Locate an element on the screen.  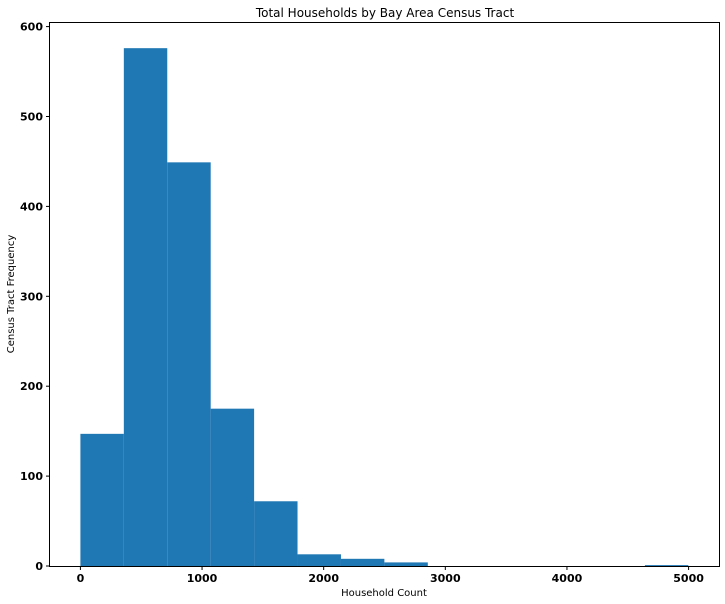
x-tick-label: 4000 is located at coordinates (567, 578).